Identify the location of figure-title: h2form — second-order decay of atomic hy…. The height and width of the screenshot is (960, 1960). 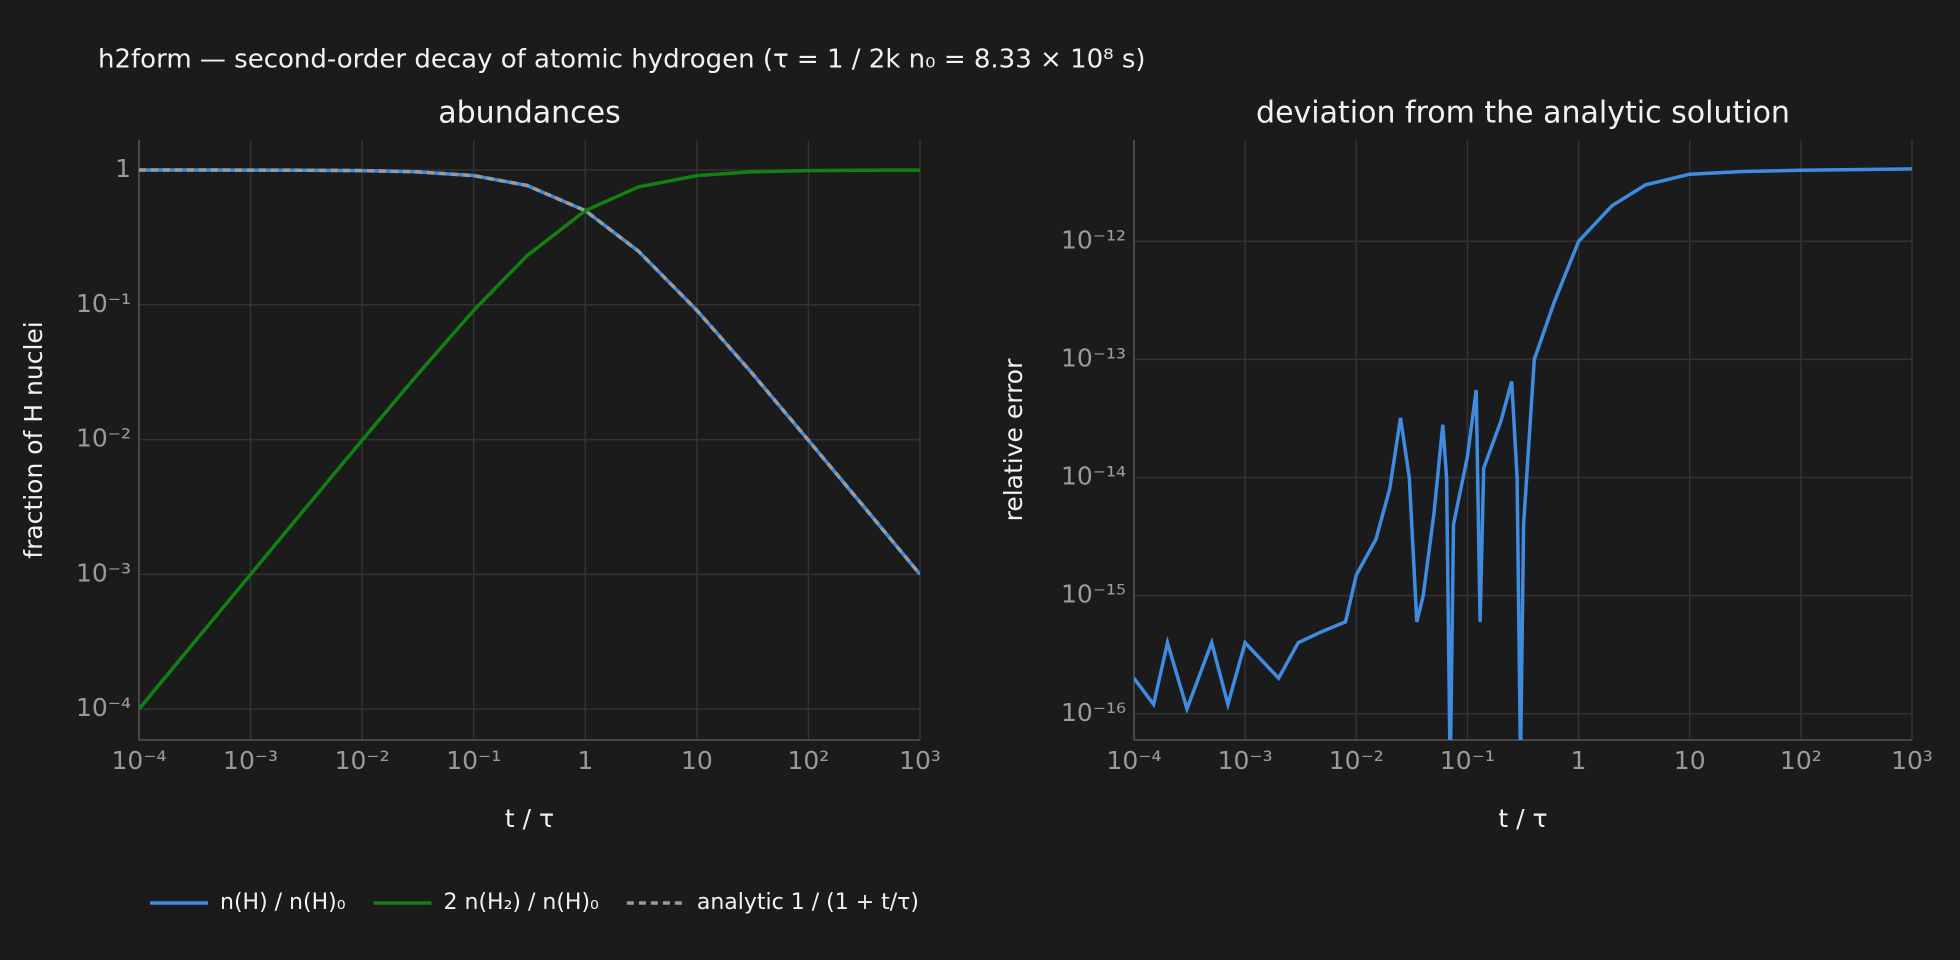
(622, 60).